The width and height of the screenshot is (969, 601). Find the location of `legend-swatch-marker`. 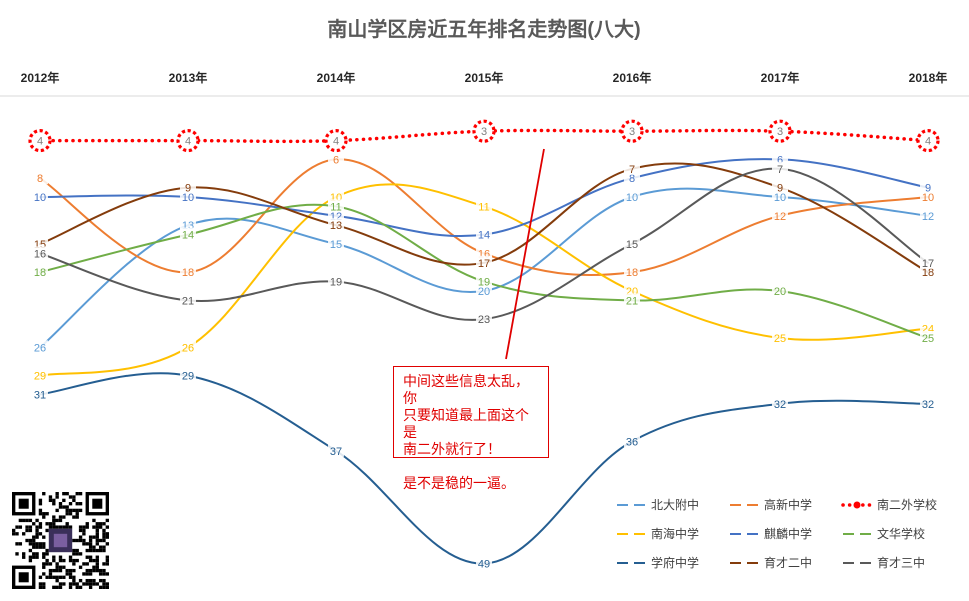

legend-swatch-marker is located at coordinates (857, 505).